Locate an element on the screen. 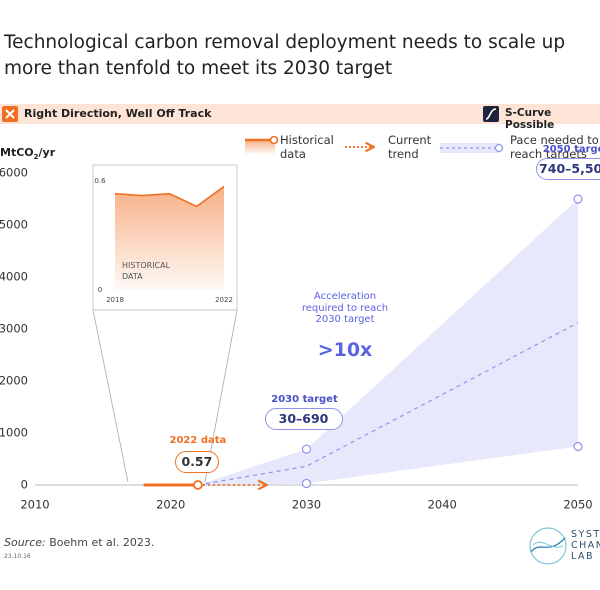 The width and height of the screenshot is (600, 590). inset-label: HISTORICAL DATA is located at coordinates (146, 271).